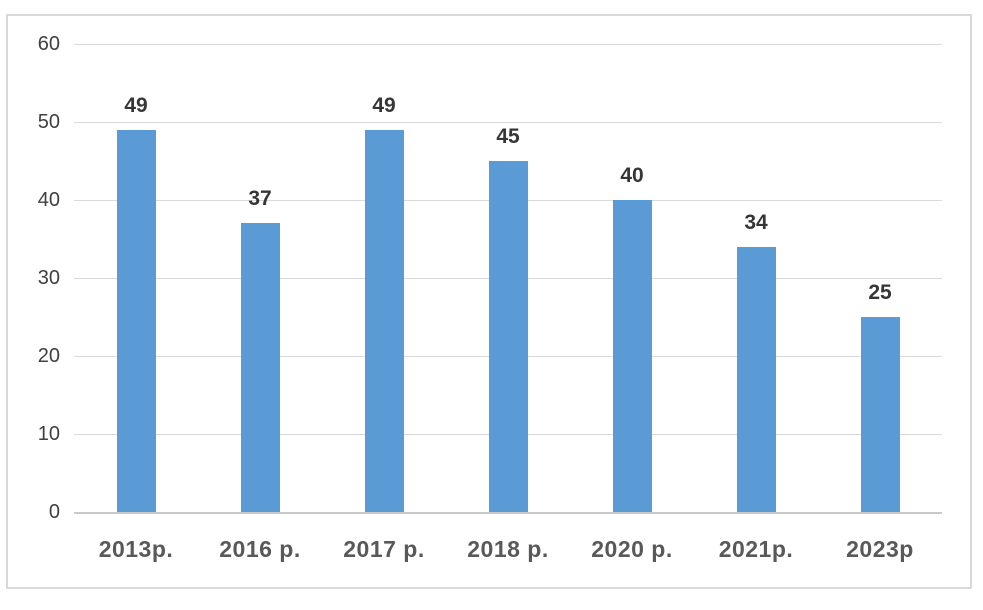  I want to click on y-tick-label: 40, so click(48, 200).